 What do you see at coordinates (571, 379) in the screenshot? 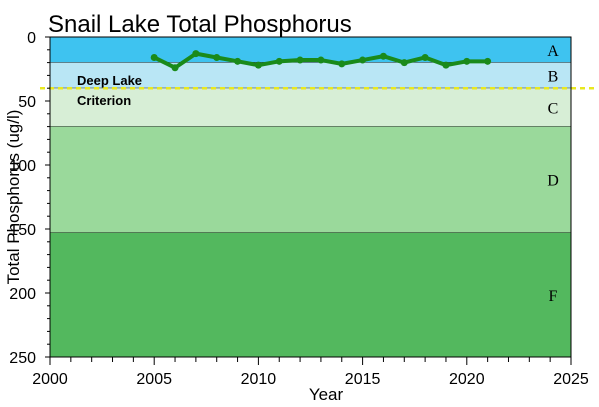
I see `x-tick-label: 2025` at bounding box center [571, 379].